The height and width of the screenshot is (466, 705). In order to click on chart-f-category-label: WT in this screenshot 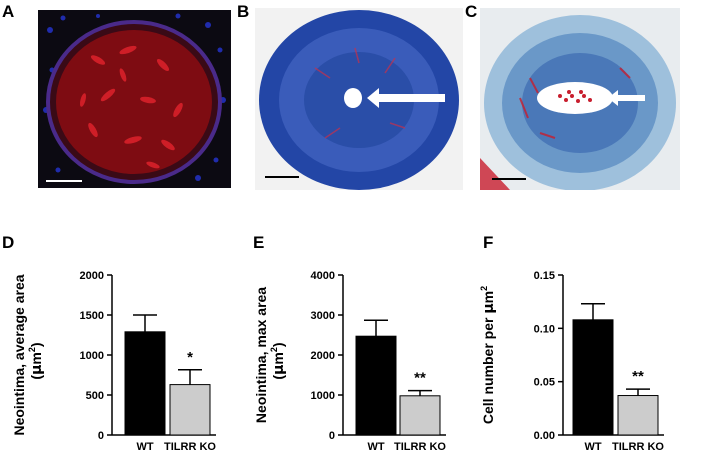, I will do `click(592, 447)`.